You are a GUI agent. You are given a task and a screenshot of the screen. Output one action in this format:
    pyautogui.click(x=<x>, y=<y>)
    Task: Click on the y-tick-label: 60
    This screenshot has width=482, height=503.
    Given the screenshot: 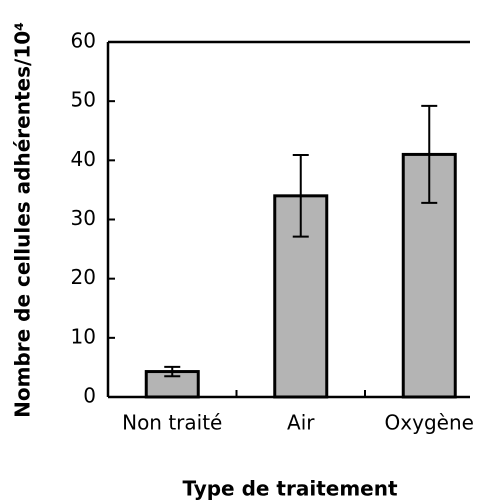 What is the action you would take?
    pyautogui.click(x=83, y=41)
    